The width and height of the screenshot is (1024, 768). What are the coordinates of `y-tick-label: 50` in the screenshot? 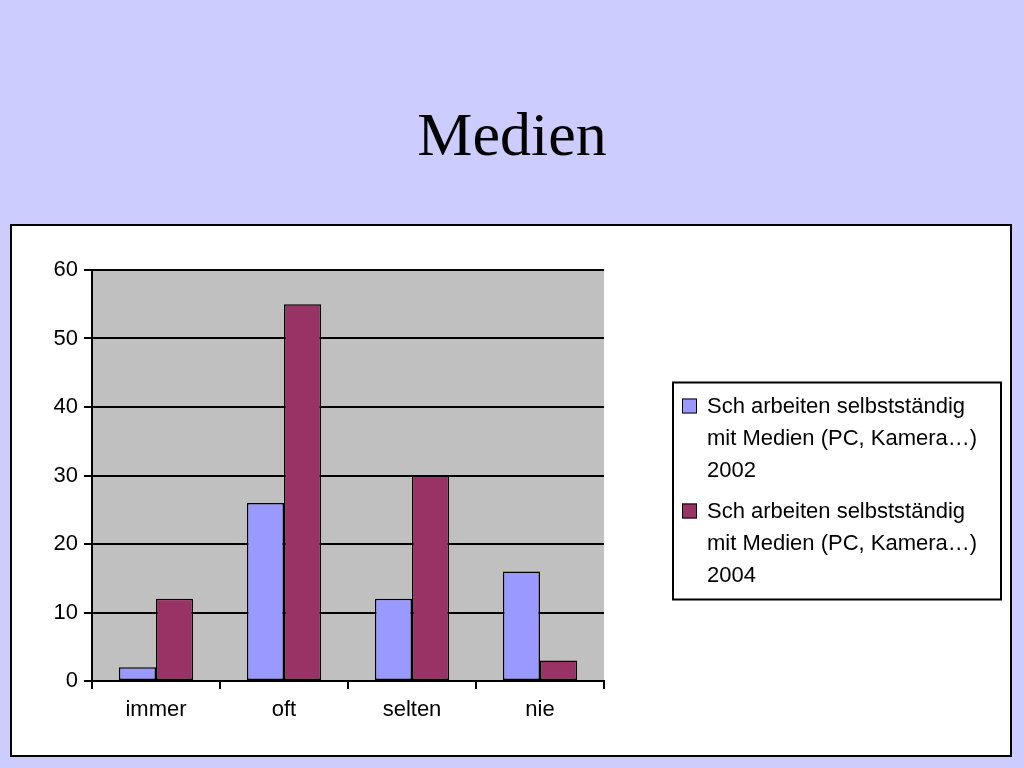 It's located at (65, 337).